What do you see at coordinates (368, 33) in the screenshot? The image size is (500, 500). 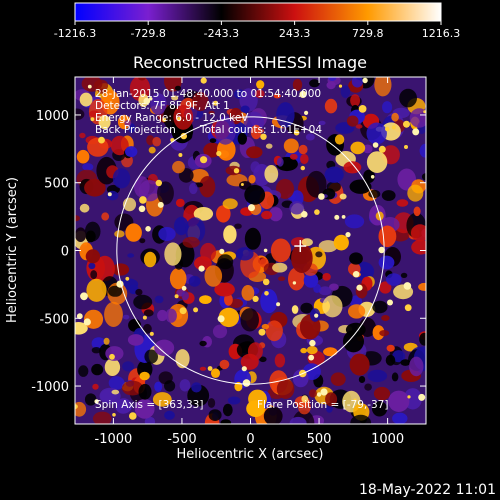 I see `colorbar-tick-label: 729.8` at bounding box center [368, 33].